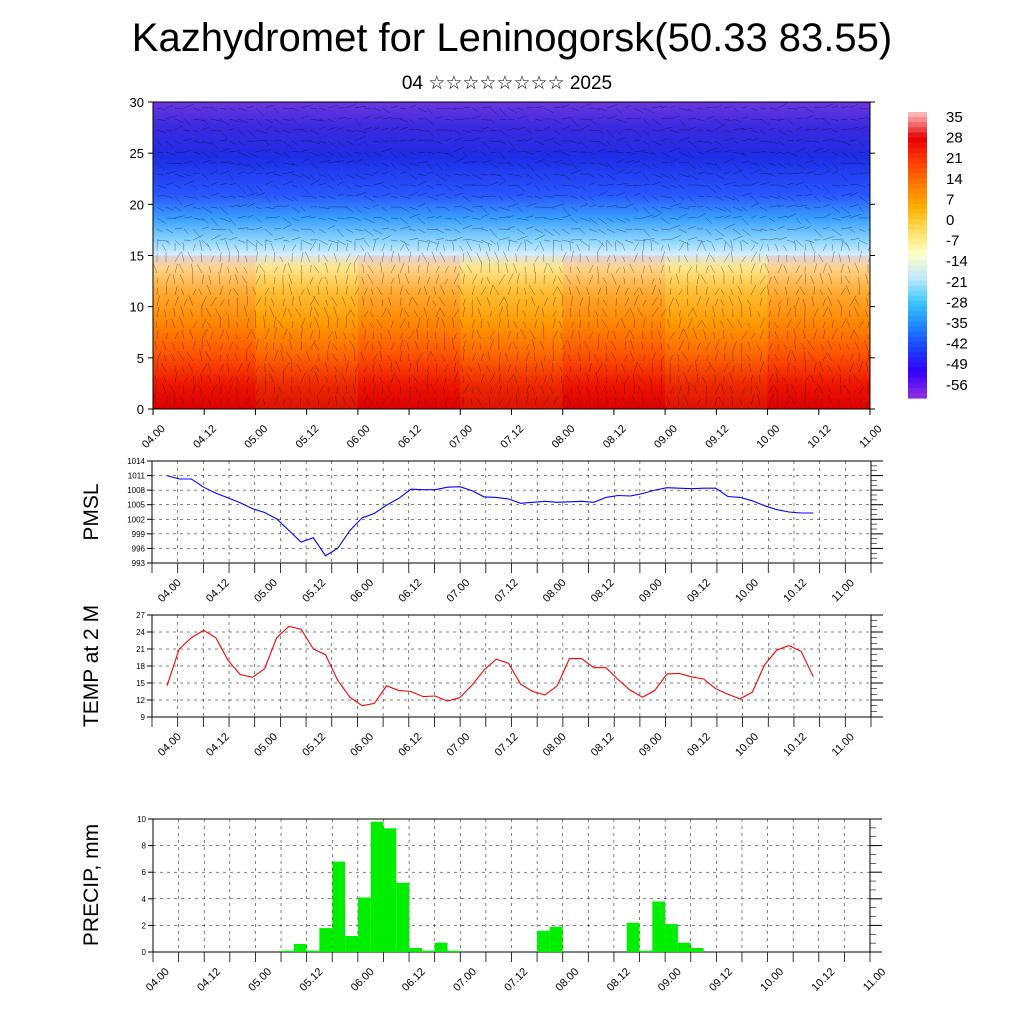 The height and width of the screenshot is (1024, 1024). Describe the element at coordinates (957, 323) in the screenshot. I see `colorbar-label: -35` at that location.